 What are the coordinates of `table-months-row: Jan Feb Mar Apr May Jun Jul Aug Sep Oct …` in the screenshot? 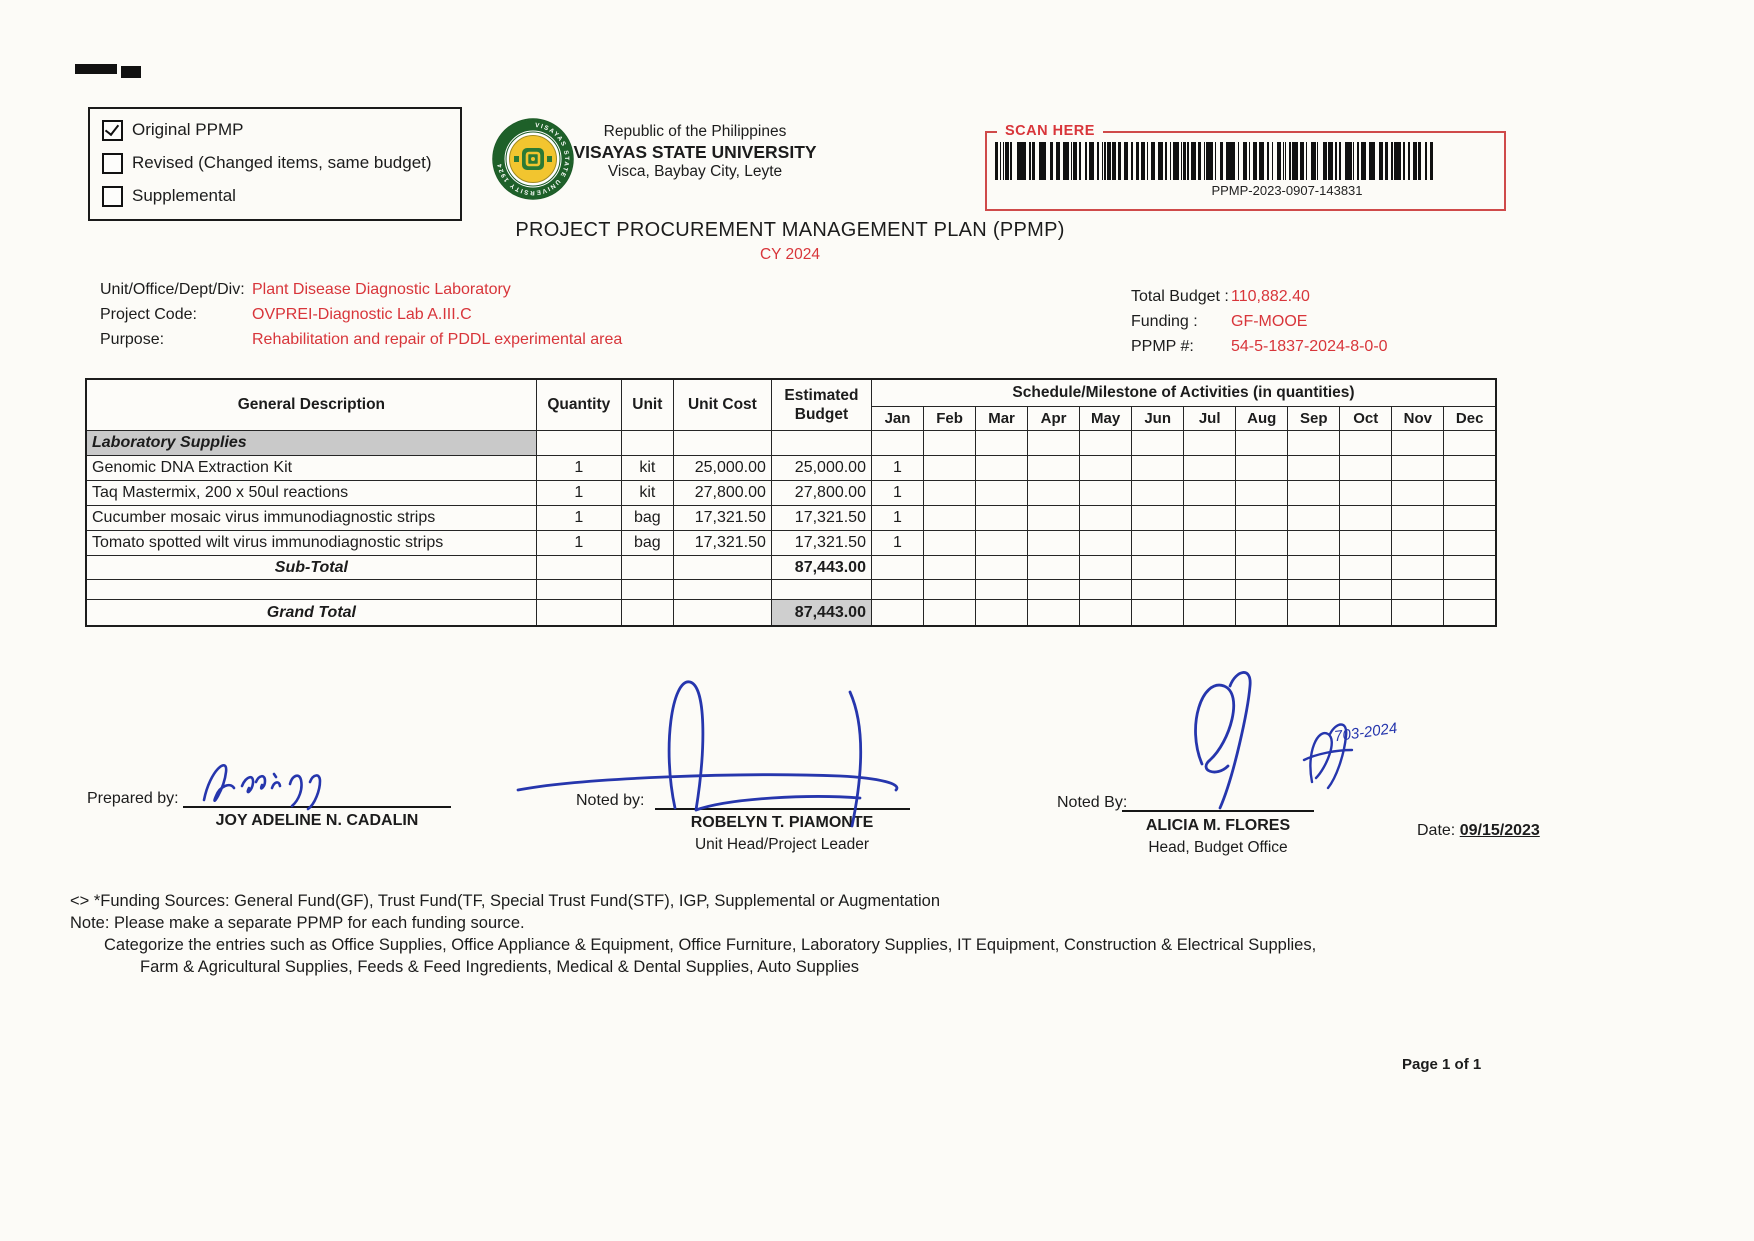 It's located at (791, 418).